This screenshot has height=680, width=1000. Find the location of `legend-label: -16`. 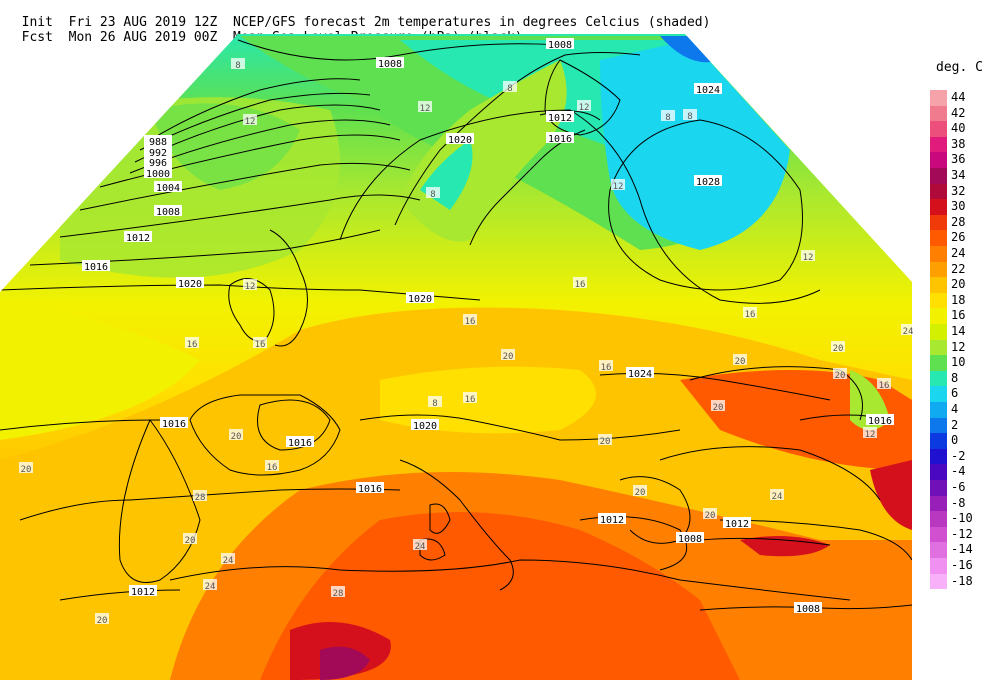

legend-label: -16 is located at coordinates (962, 565).